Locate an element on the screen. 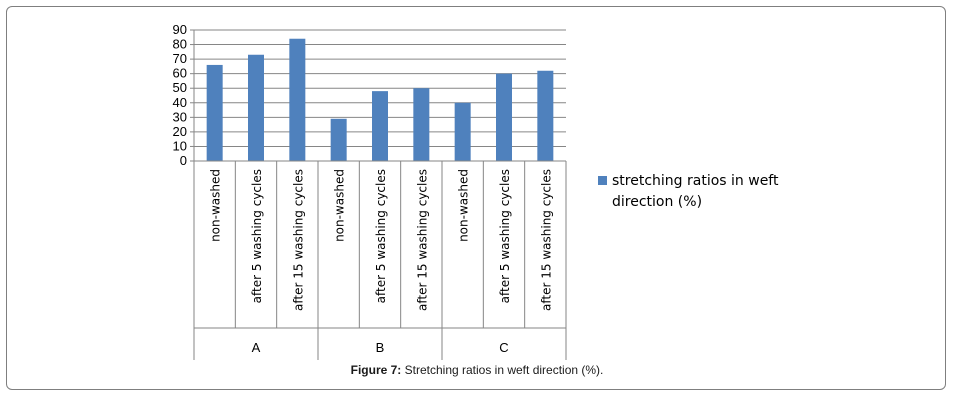  legend-label-line-1: stretching ratios in weft is located at coordinates (695, 181).